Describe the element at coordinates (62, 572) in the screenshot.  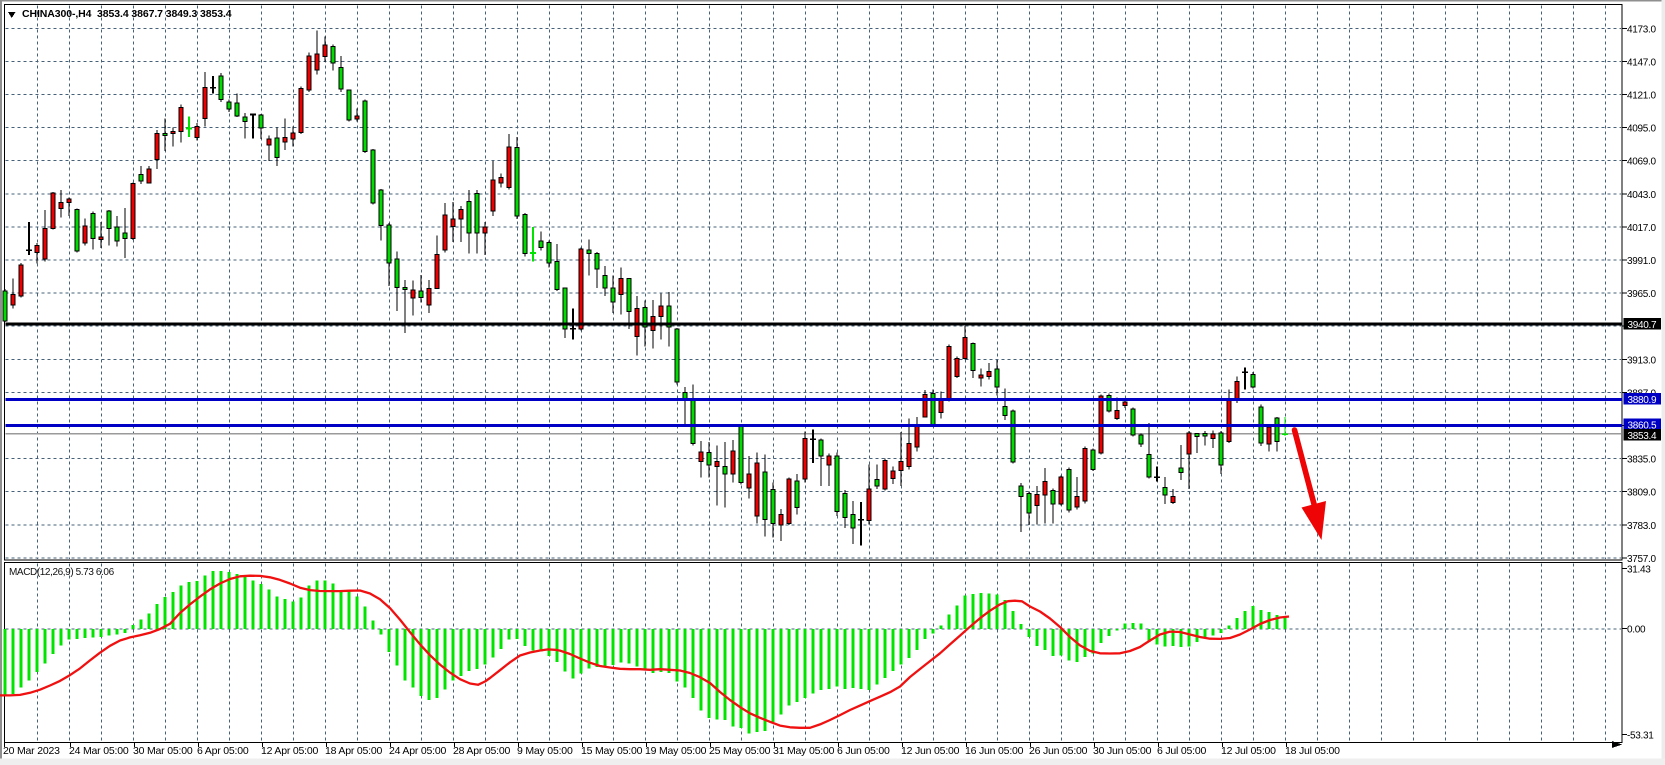
I see `svg-text: MACD(12,26,9) 5.73 6.06` at that location.